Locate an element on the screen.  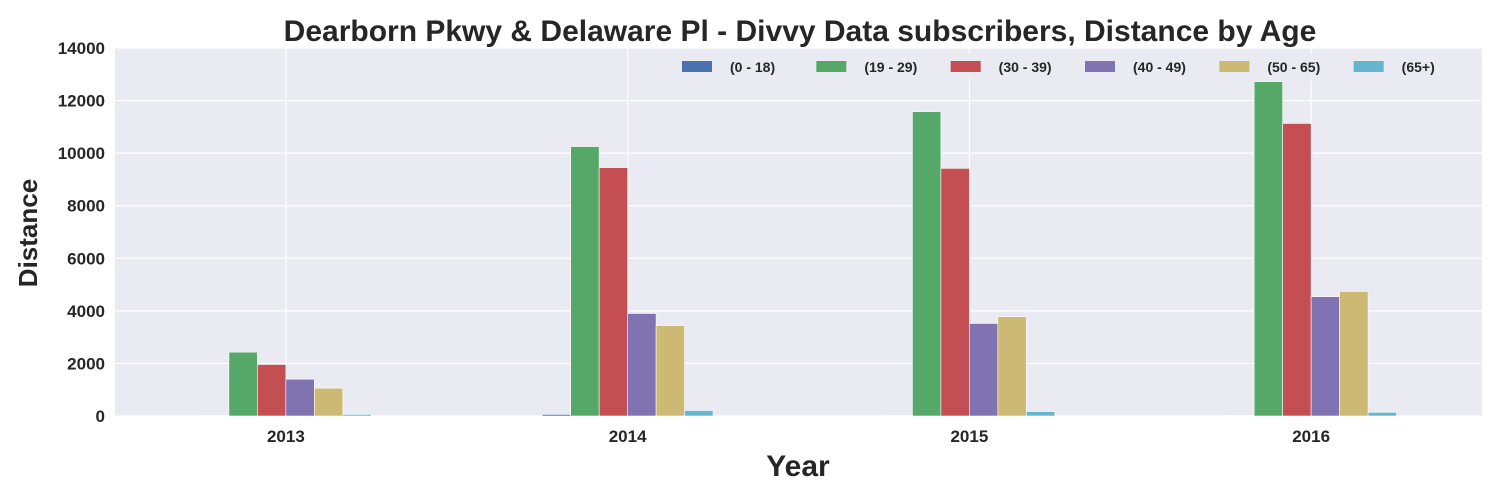
legend-label: (19 - 29) is located at coordinates (890, 67).